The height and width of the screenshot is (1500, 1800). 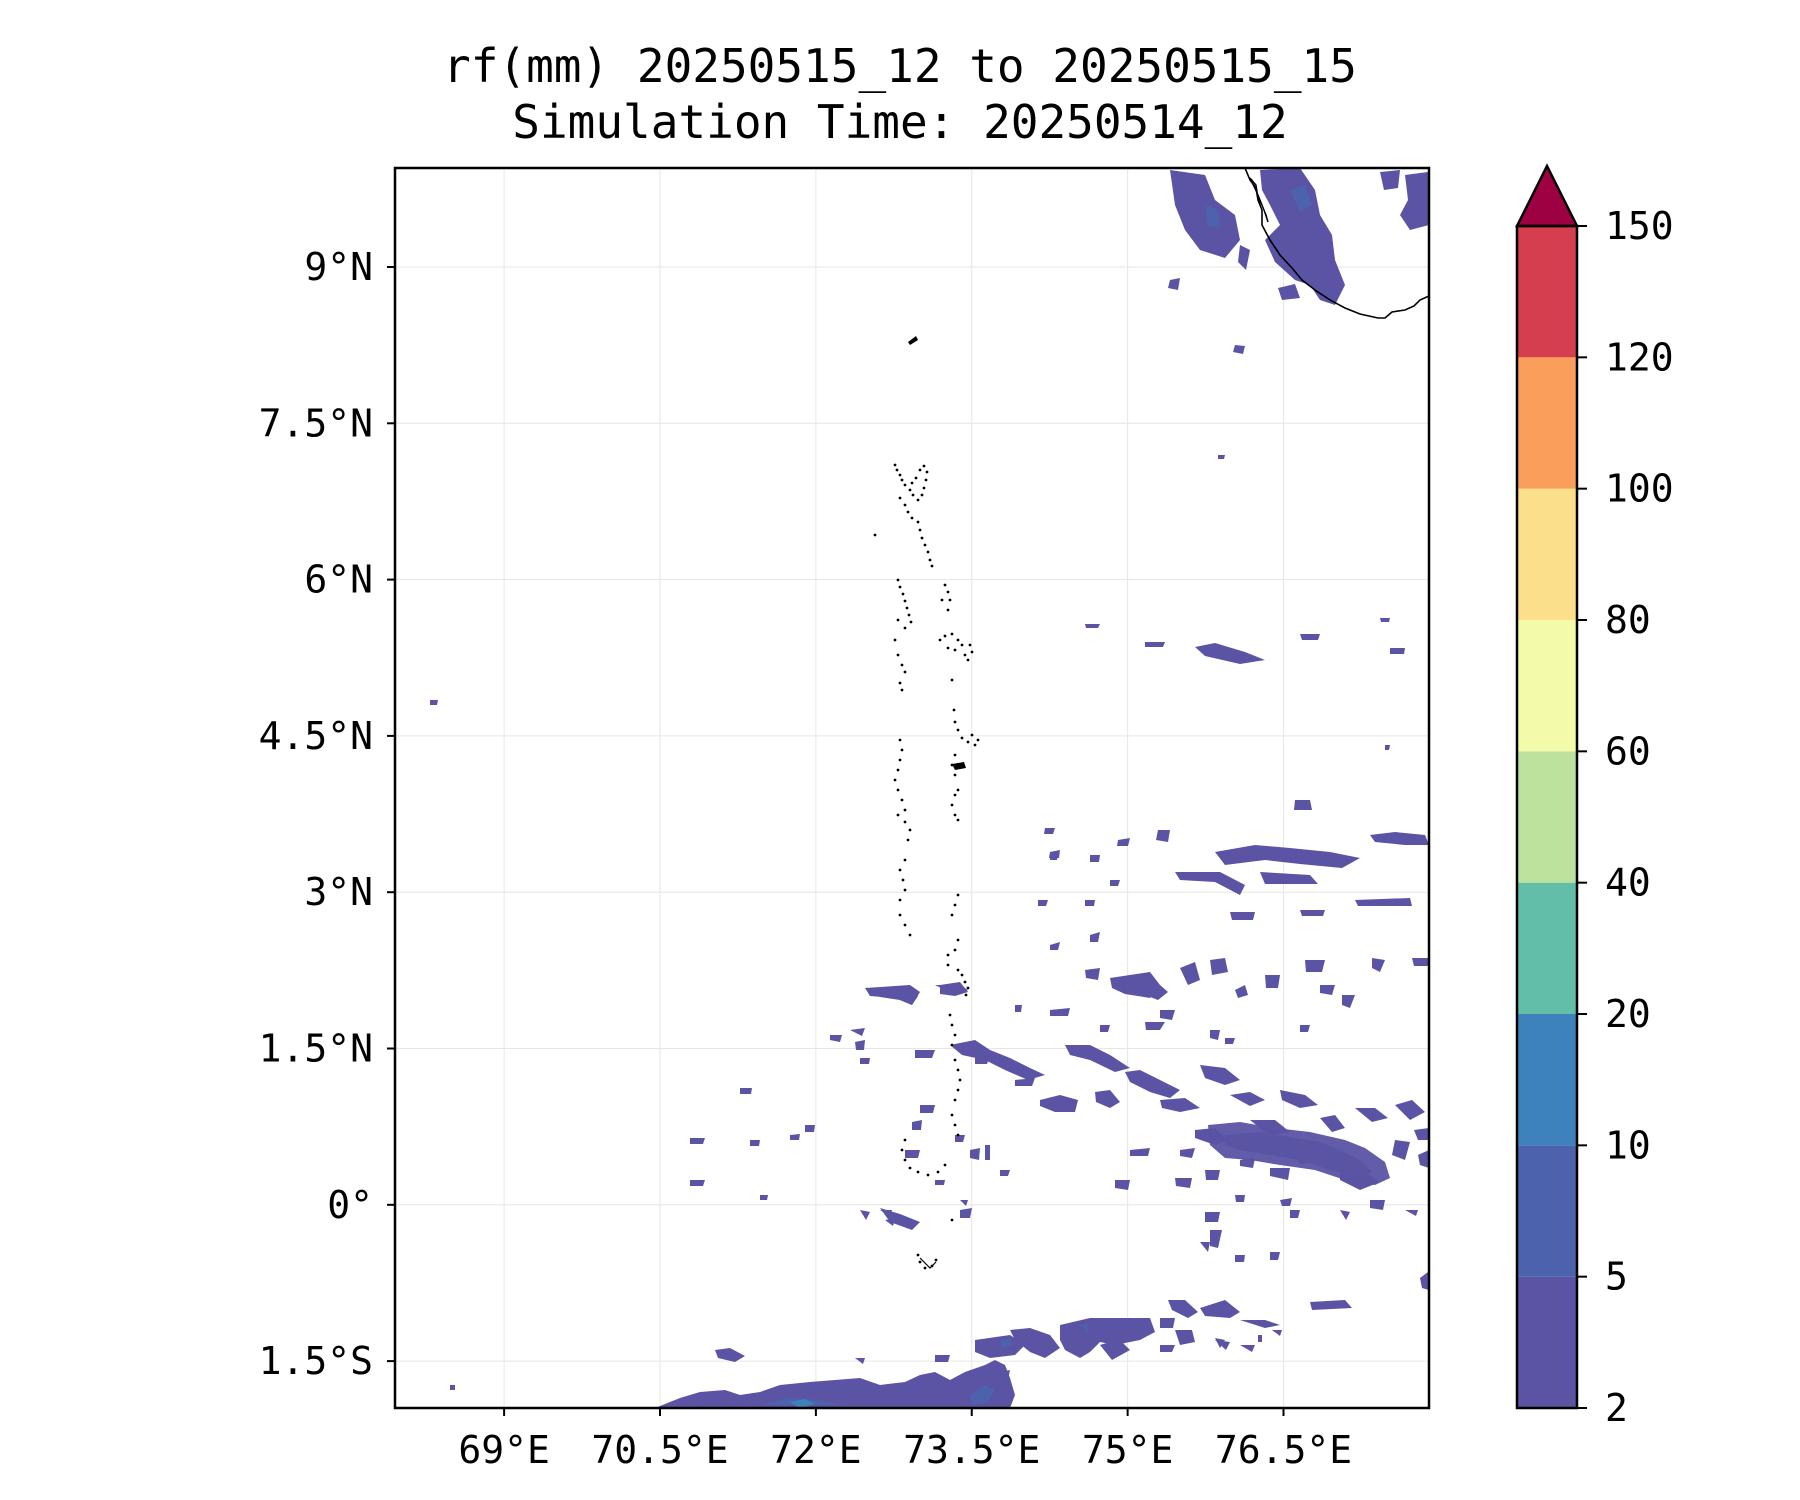 I want to click on rain-band-1n-outer, so click(x=1299, y=1153).